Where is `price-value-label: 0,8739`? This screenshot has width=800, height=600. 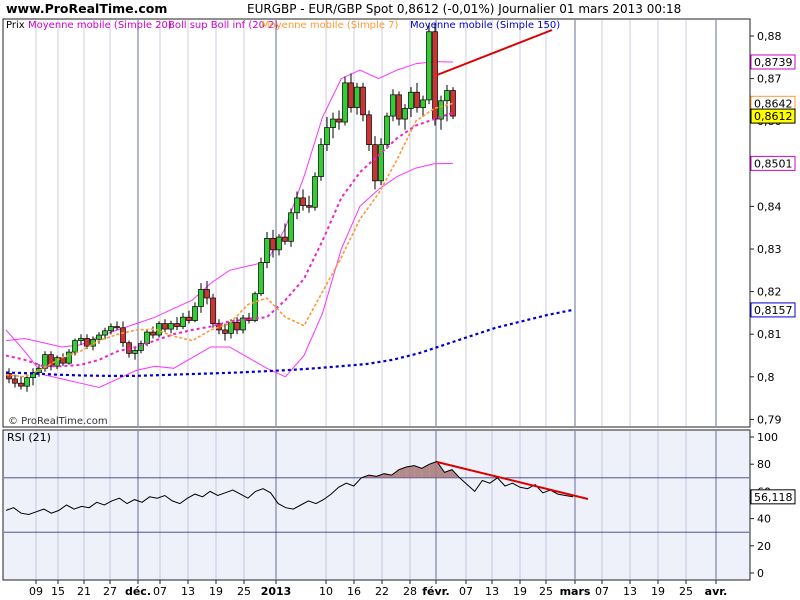
price-value-label: 0,8739 is located at coordinates (773, 62).